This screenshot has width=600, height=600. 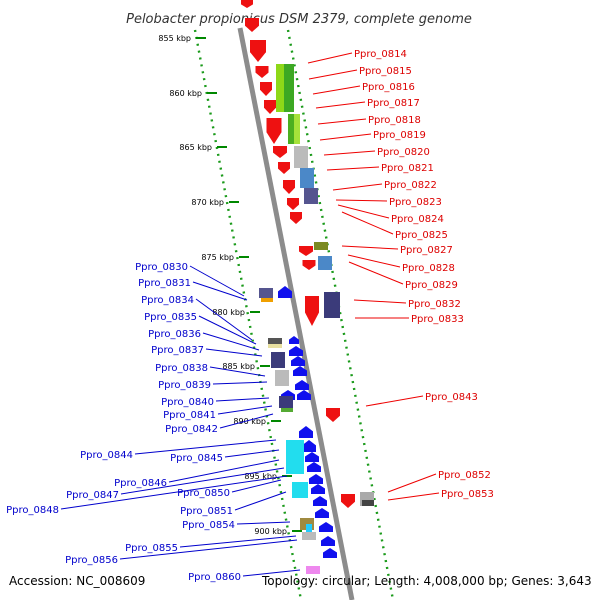 What do you see at coordinates (189, 415) in the screenshot?
I see `reverse-gene-label: Ppro_0841` at bounding box center [189, 415].